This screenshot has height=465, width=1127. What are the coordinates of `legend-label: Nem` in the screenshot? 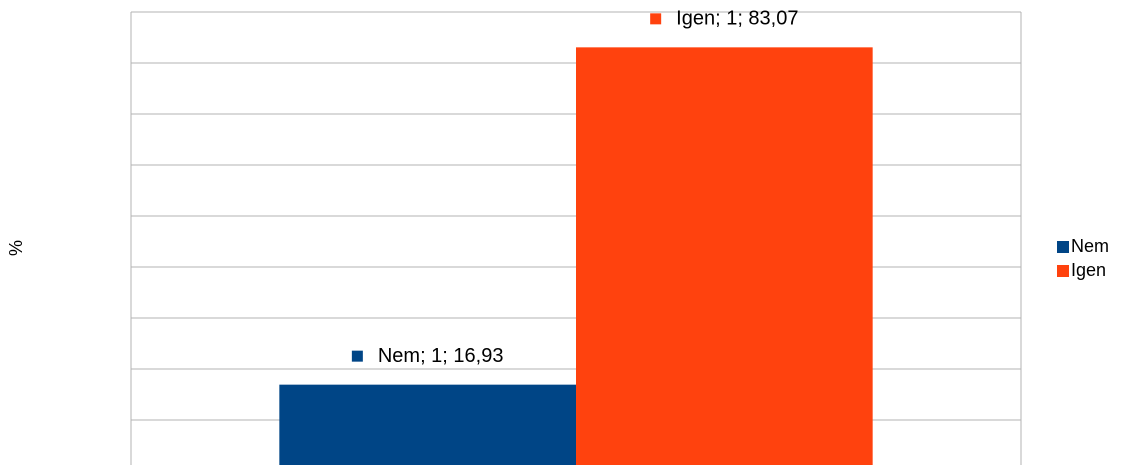 It's located at (1090, 246).